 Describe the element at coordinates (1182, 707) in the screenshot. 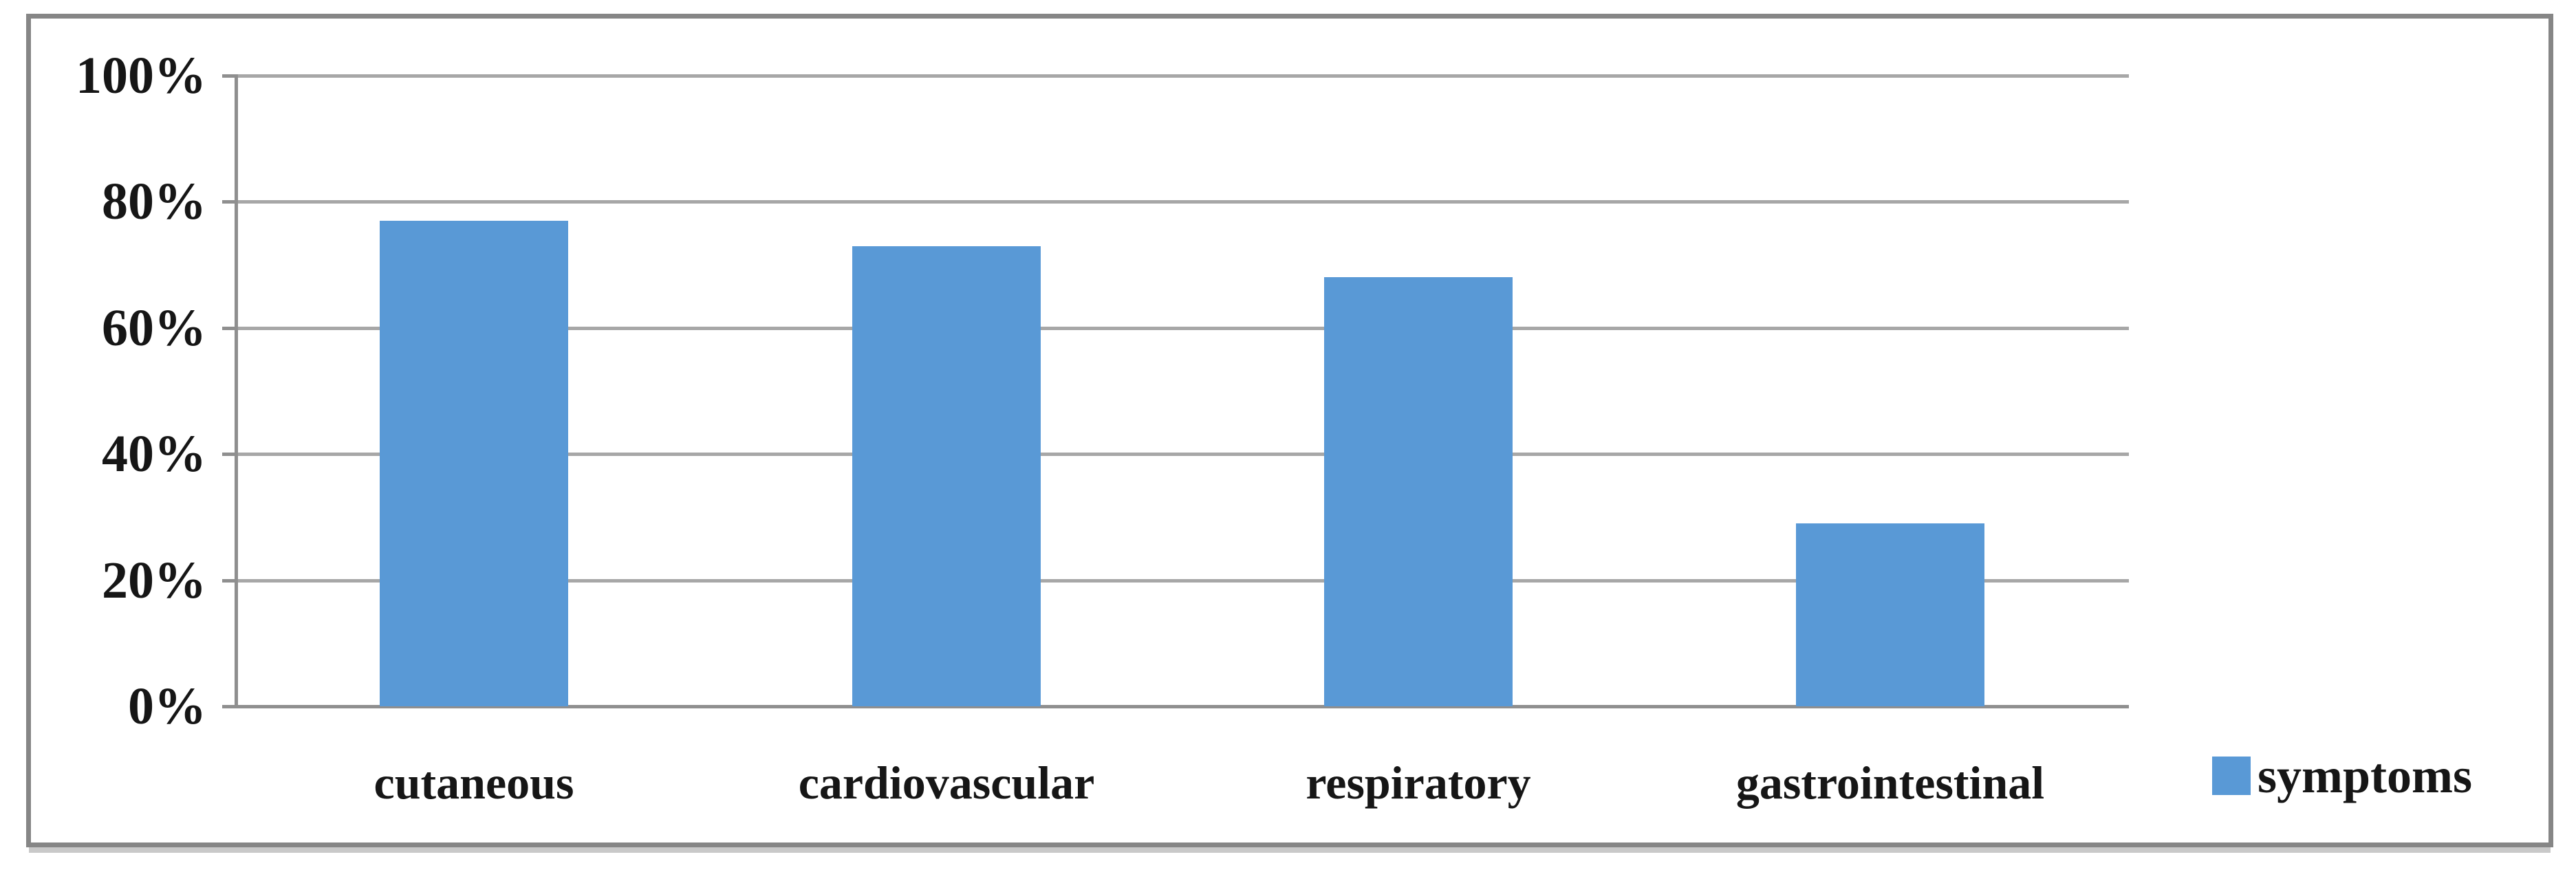

I see `x-axis-line` at that location.